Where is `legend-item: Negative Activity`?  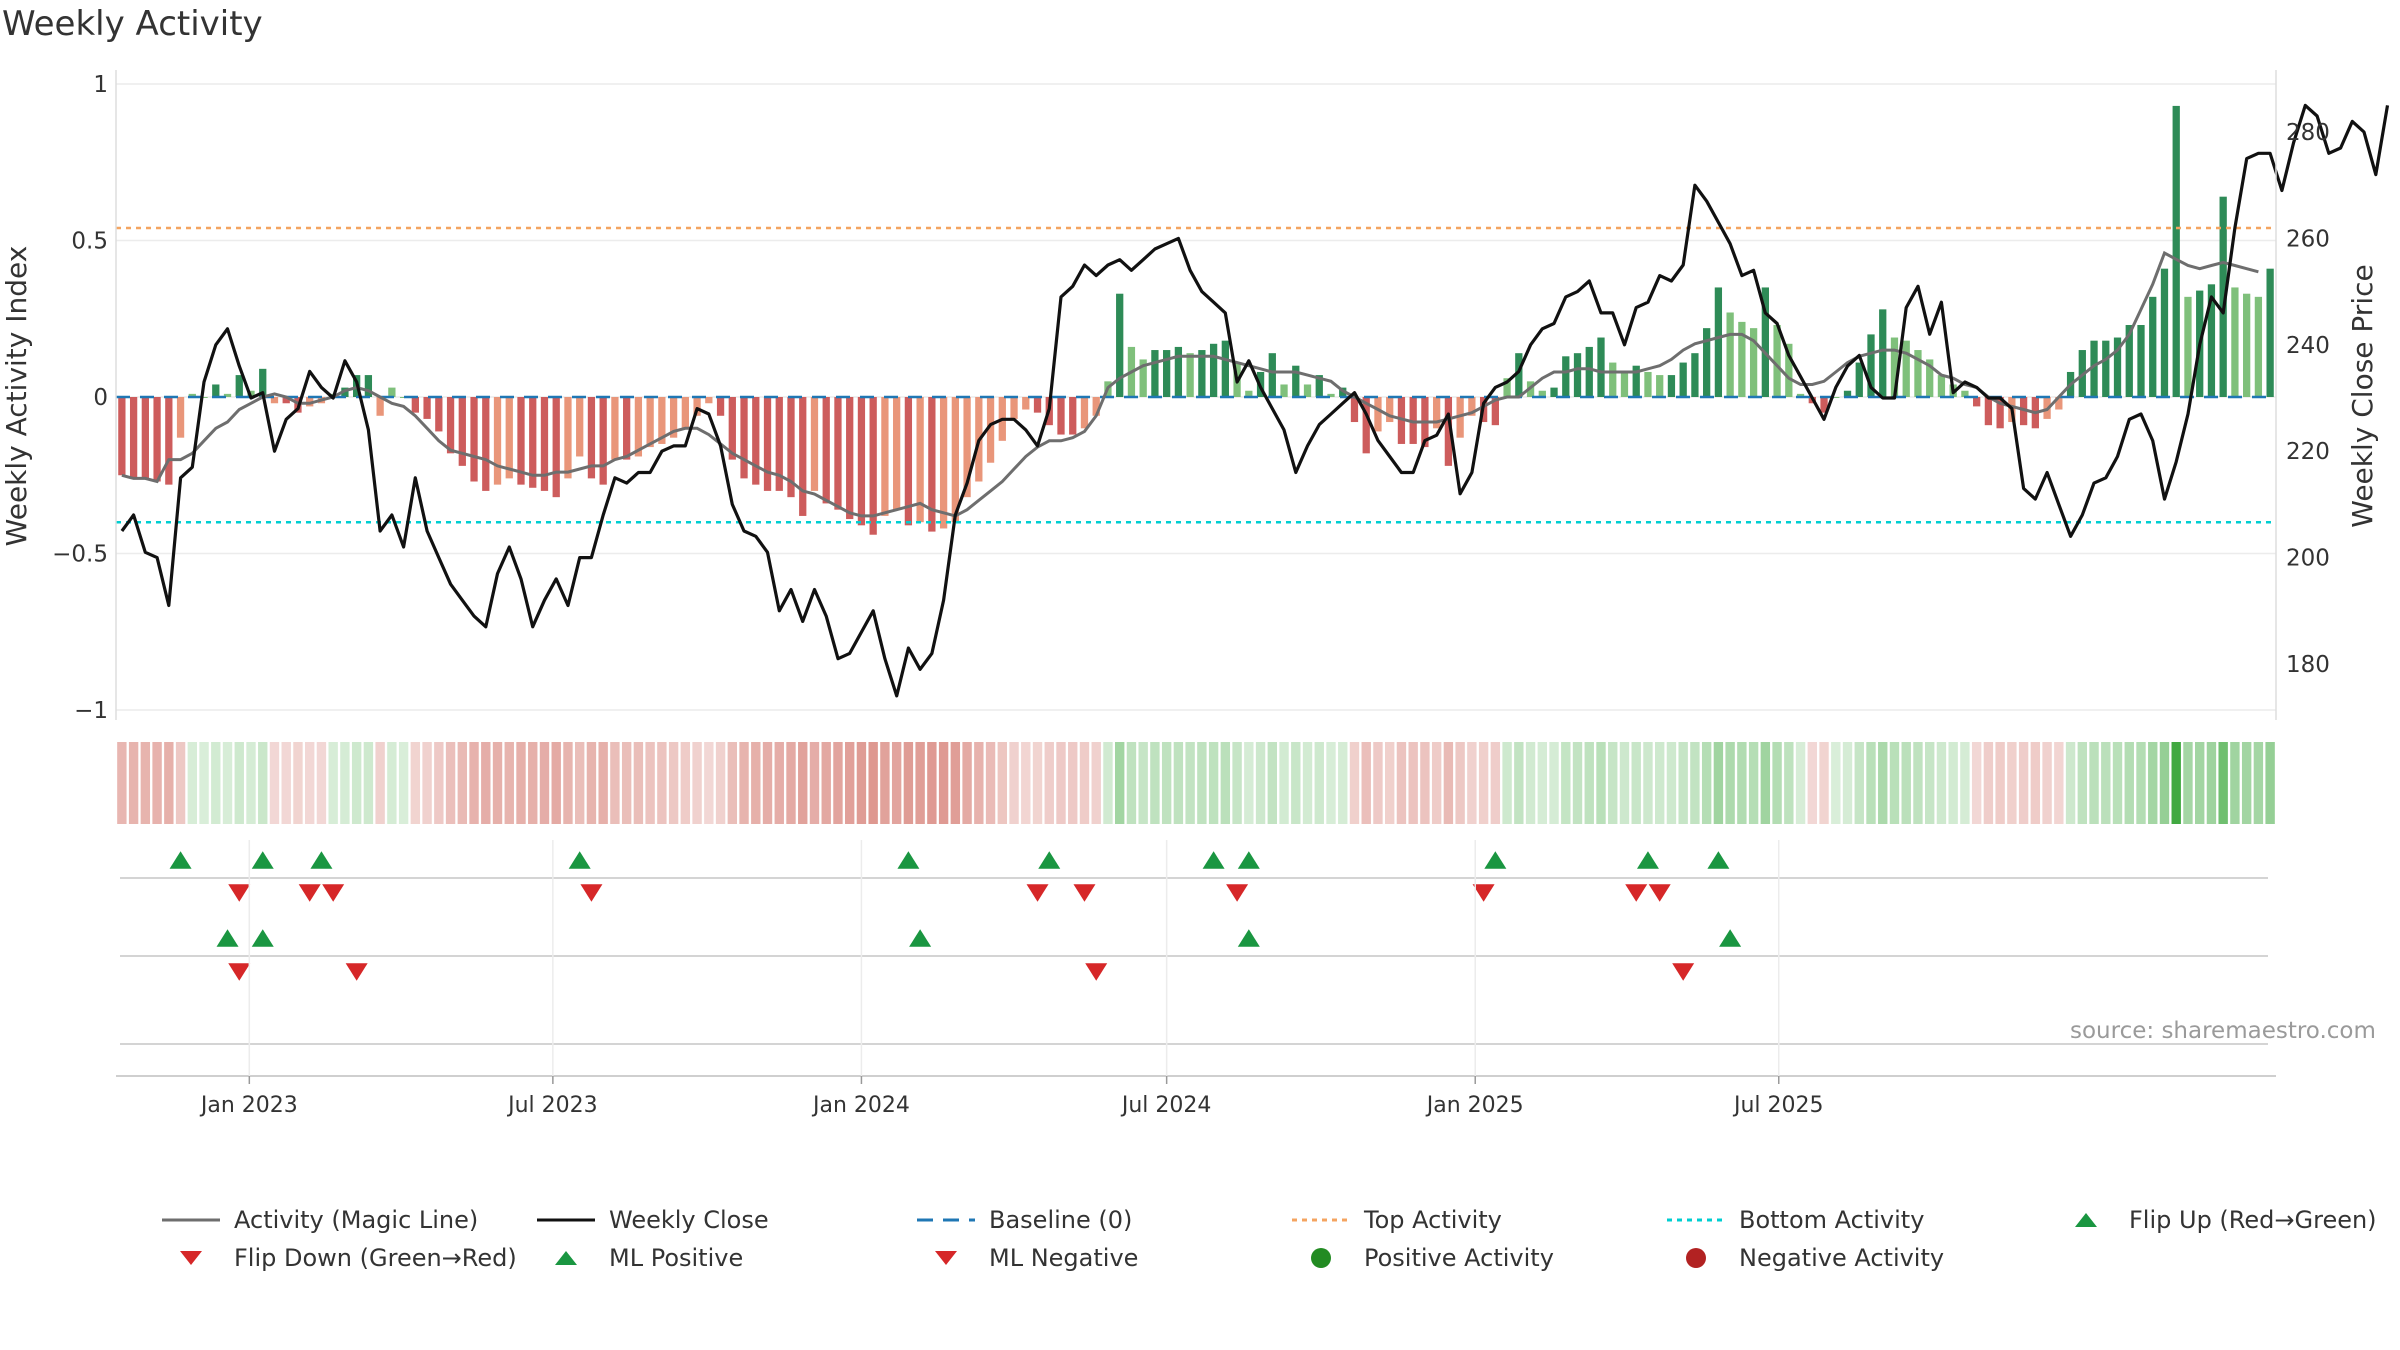 legend-item: Negative Activity is located at coordinates (1804, 1258).